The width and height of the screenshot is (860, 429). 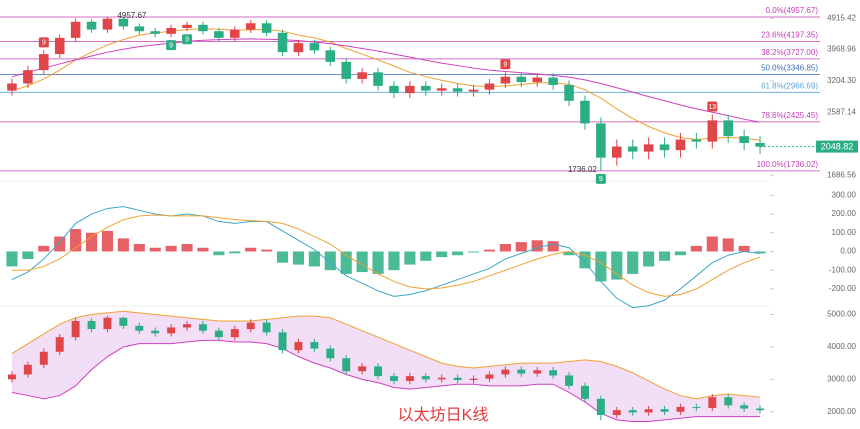 What do you see at coordinates (841, 314) in the screenshot?
I see `y-tick-label: 5000.00` at bounding box center [841, 314].